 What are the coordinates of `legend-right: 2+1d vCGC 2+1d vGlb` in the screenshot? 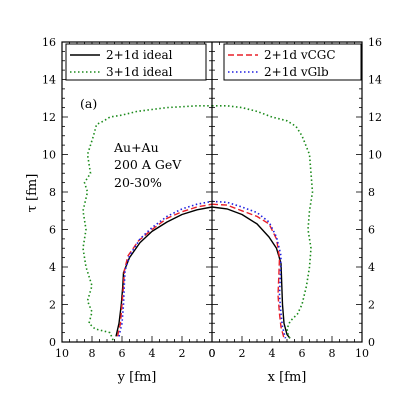 It's located at (292, 62).